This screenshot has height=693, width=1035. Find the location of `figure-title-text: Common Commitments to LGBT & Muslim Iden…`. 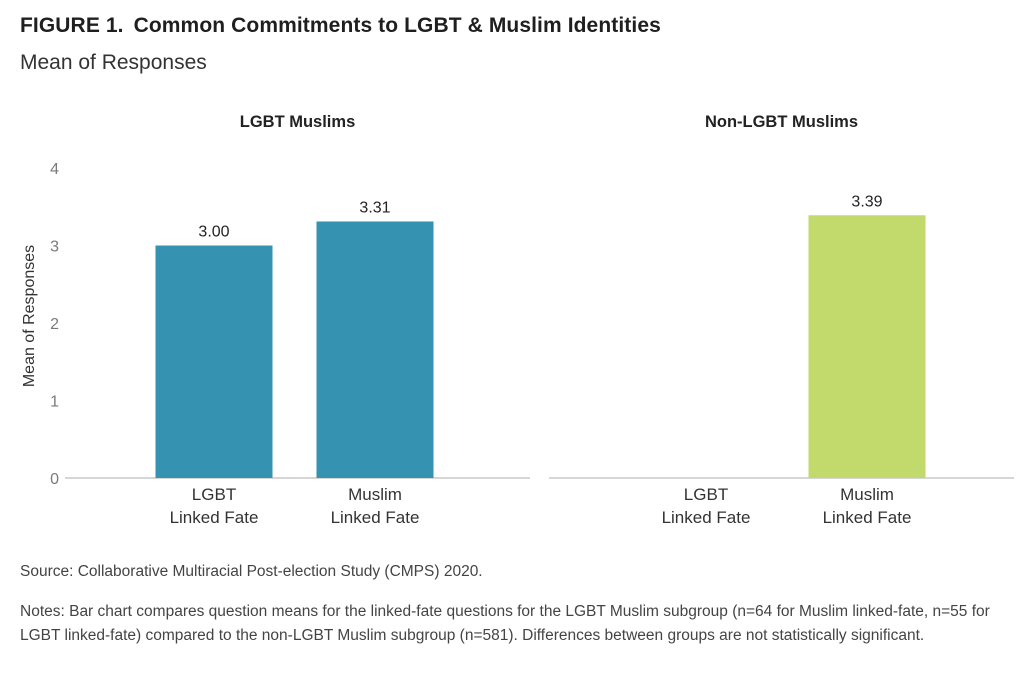

figure-title-text: Common Commitments to LGBT & Muslim Iden… is located at coordinates (397, 25).